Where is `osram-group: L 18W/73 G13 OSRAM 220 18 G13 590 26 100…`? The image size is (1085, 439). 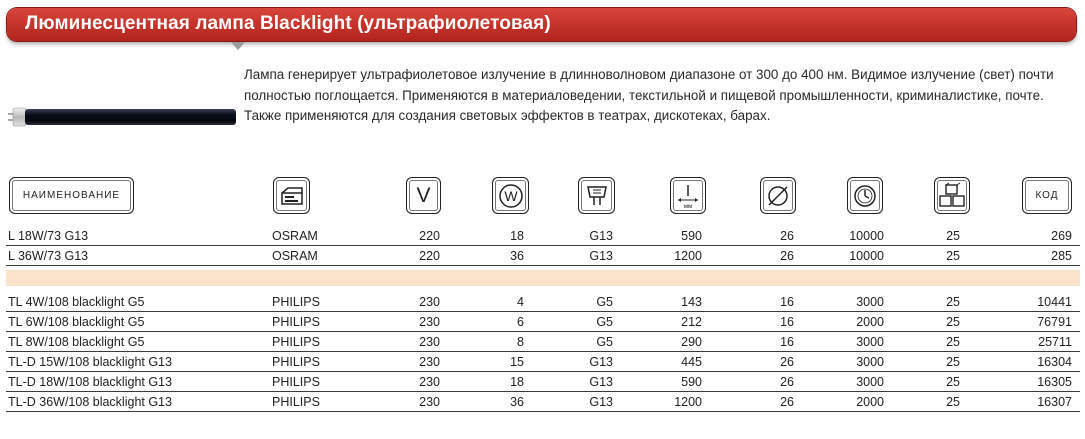
osram-group: L 18W/73 G13 OSRAM 220 18 G13 590 26 100… is located at coordinates (543, 246).